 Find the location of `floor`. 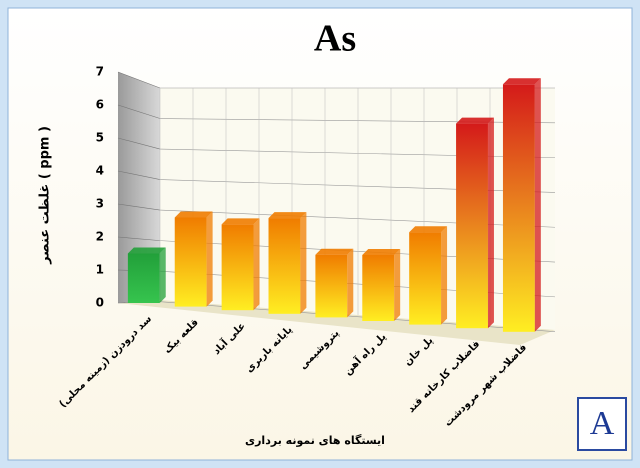

floor is located at coordinates (336, 322).